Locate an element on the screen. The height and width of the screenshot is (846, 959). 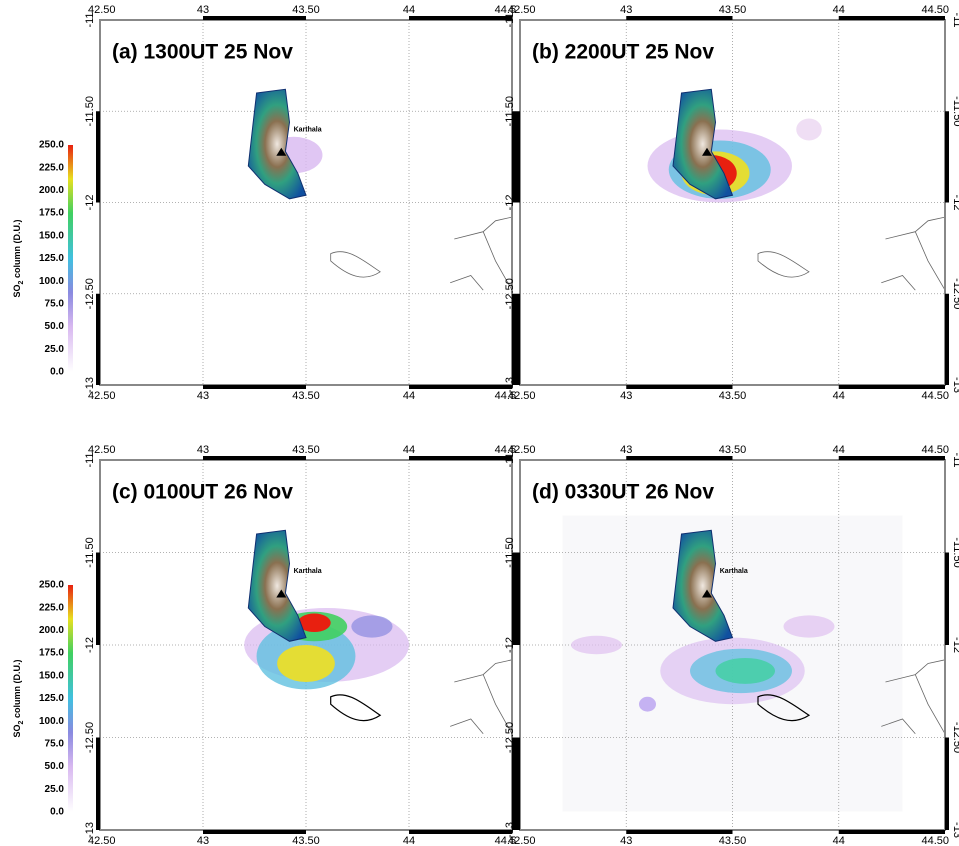
colorbar-tick-label: 225.0 is located at coordinates (51, 607).